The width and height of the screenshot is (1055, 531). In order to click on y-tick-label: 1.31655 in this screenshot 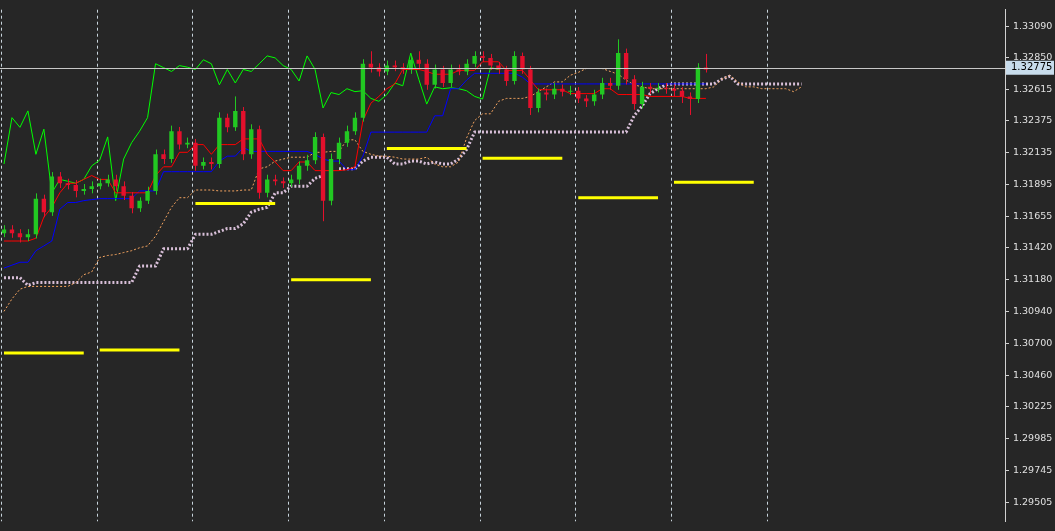, I will do `click(1033, 216)`.